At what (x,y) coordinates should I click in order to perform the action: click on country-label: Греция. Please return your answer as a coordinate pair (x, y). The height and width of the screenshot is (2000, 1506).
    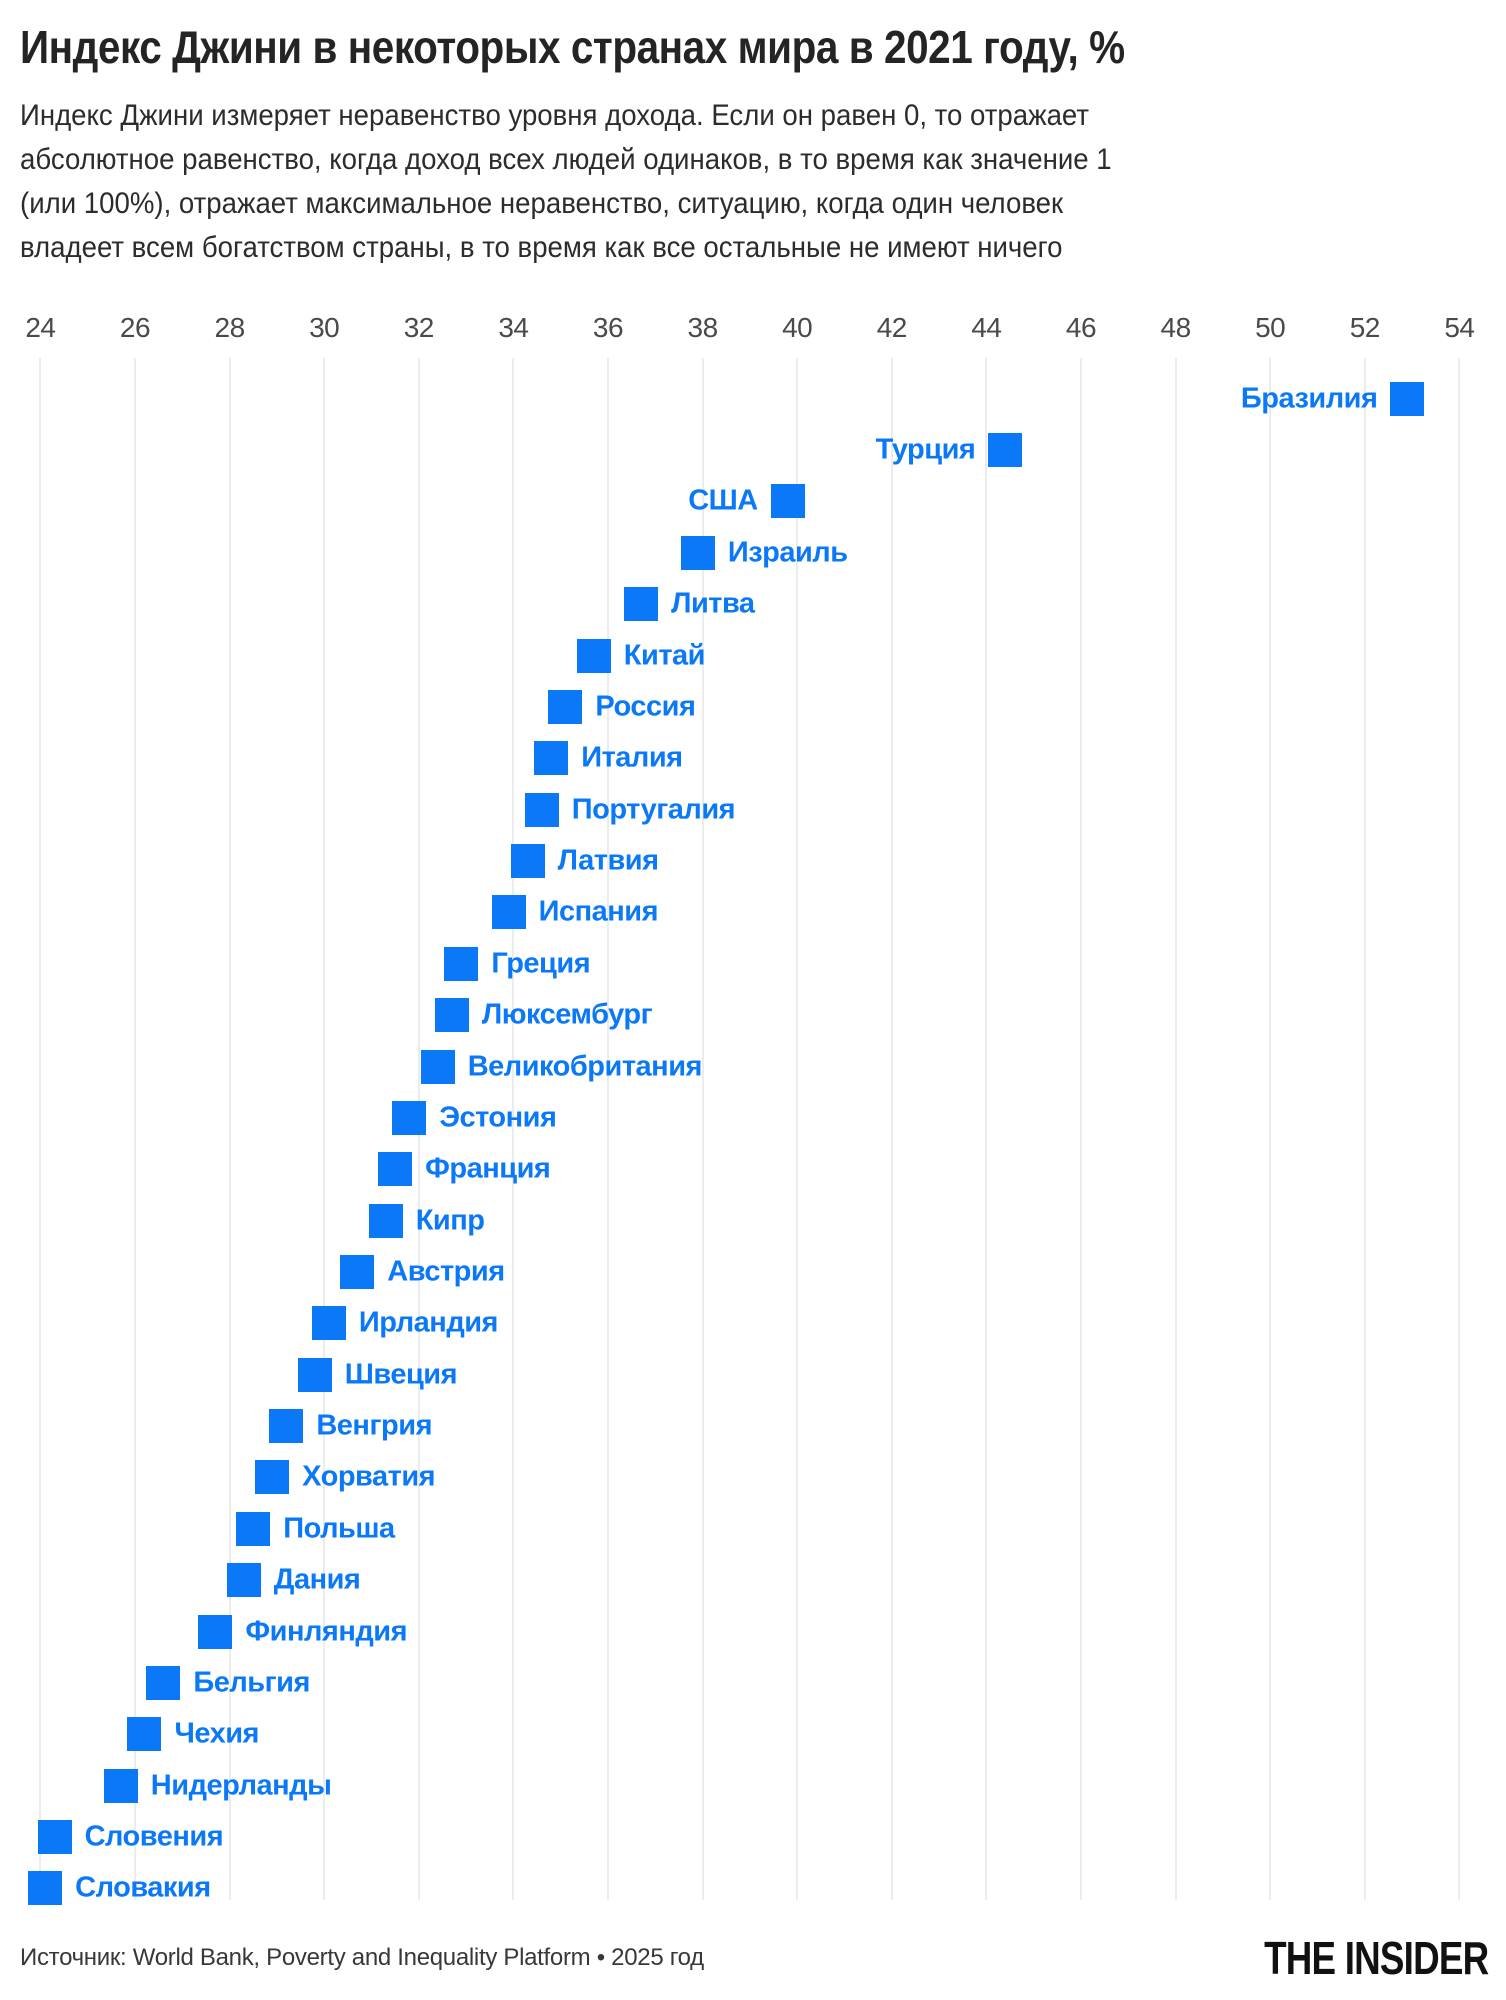
    Looking at the image, I should click on (541, 963).